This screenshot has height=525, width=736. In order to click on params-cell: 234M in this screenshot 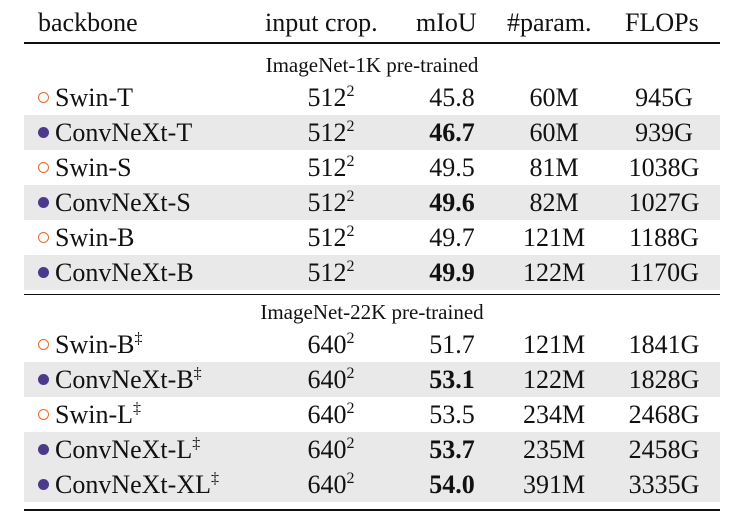, I will do `click(554, 414)`.